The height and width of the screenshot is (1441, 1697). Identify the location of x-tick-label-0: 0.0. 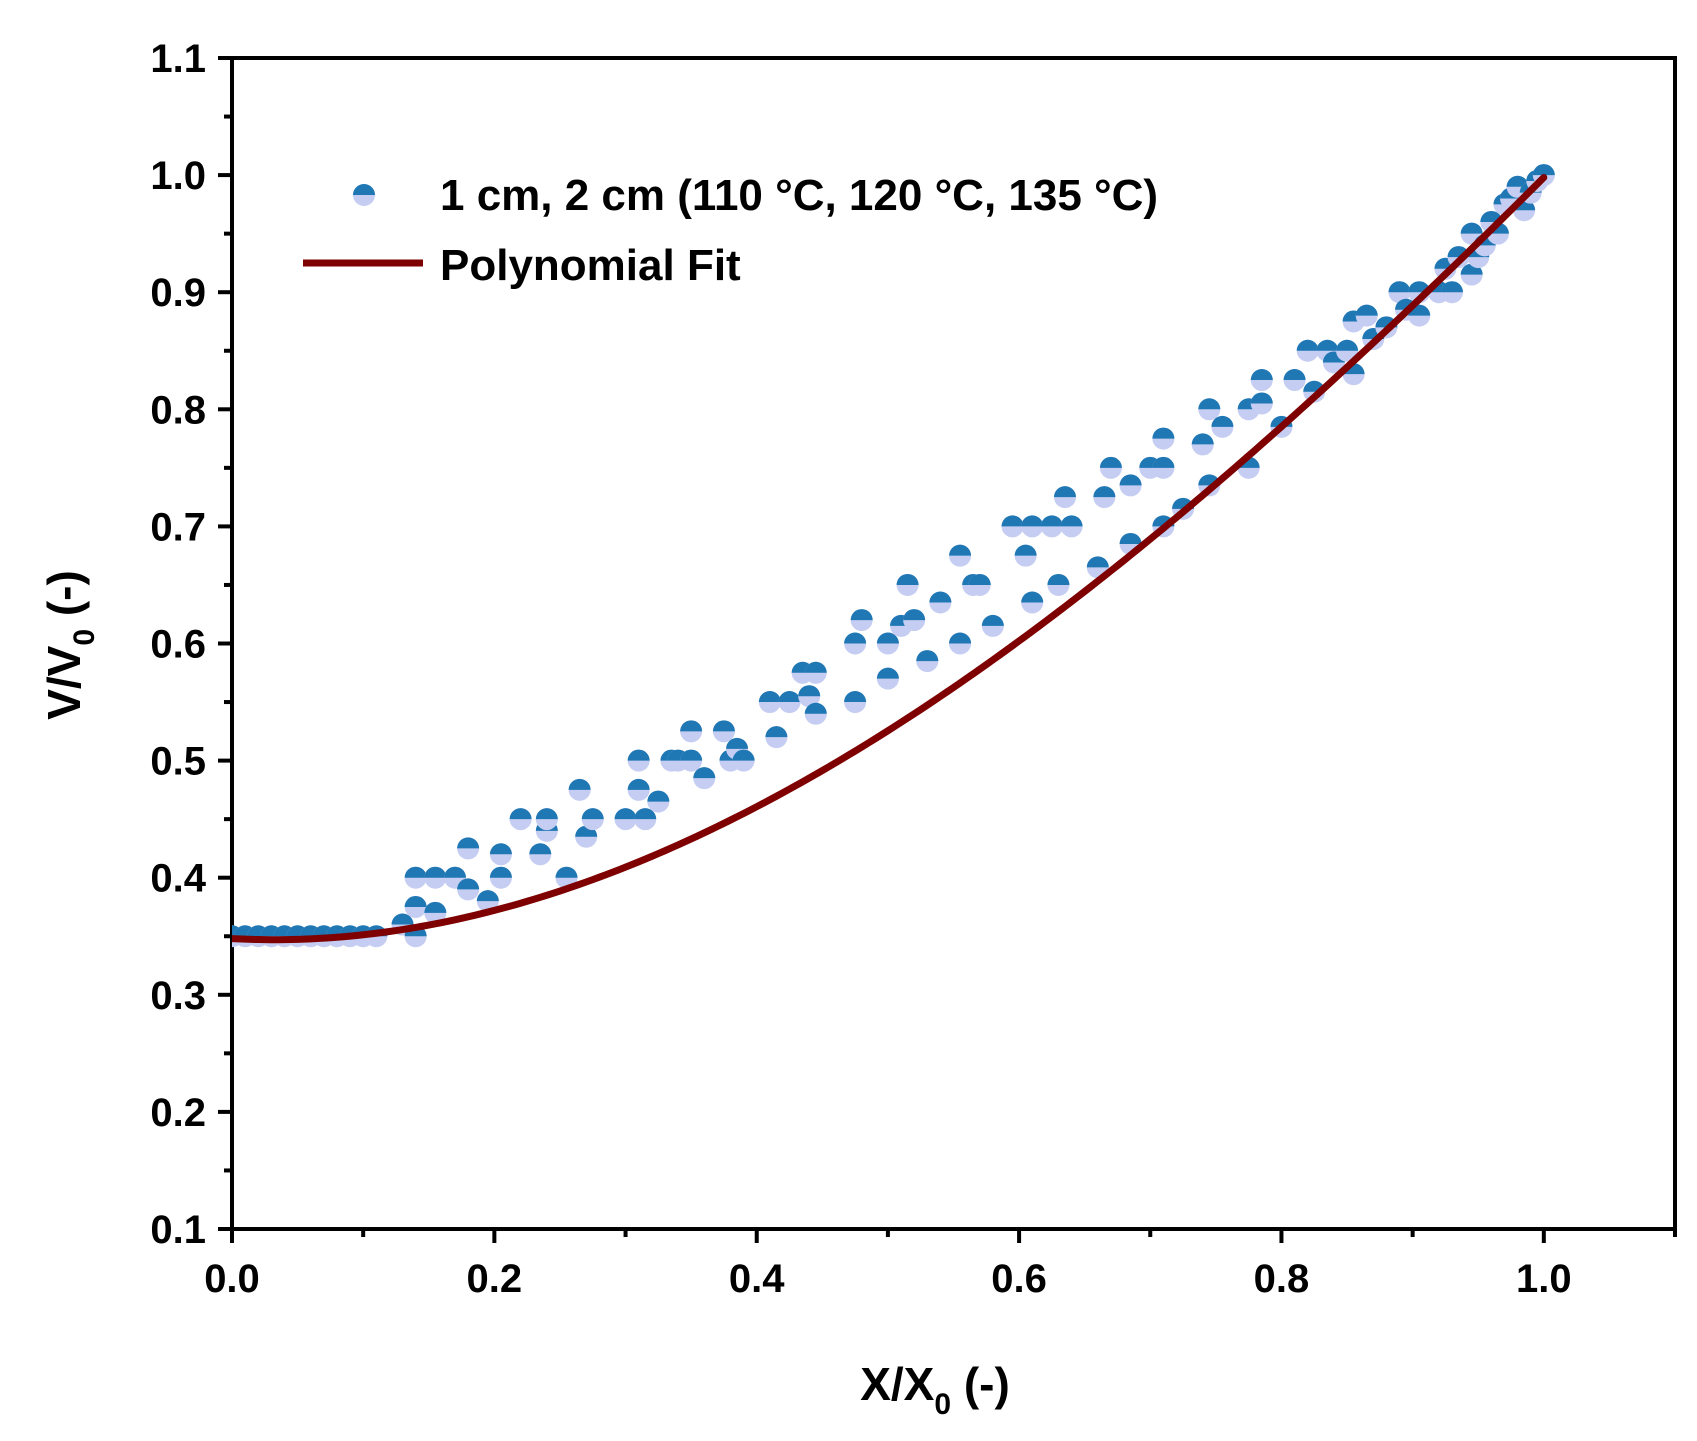
(232, 1279).